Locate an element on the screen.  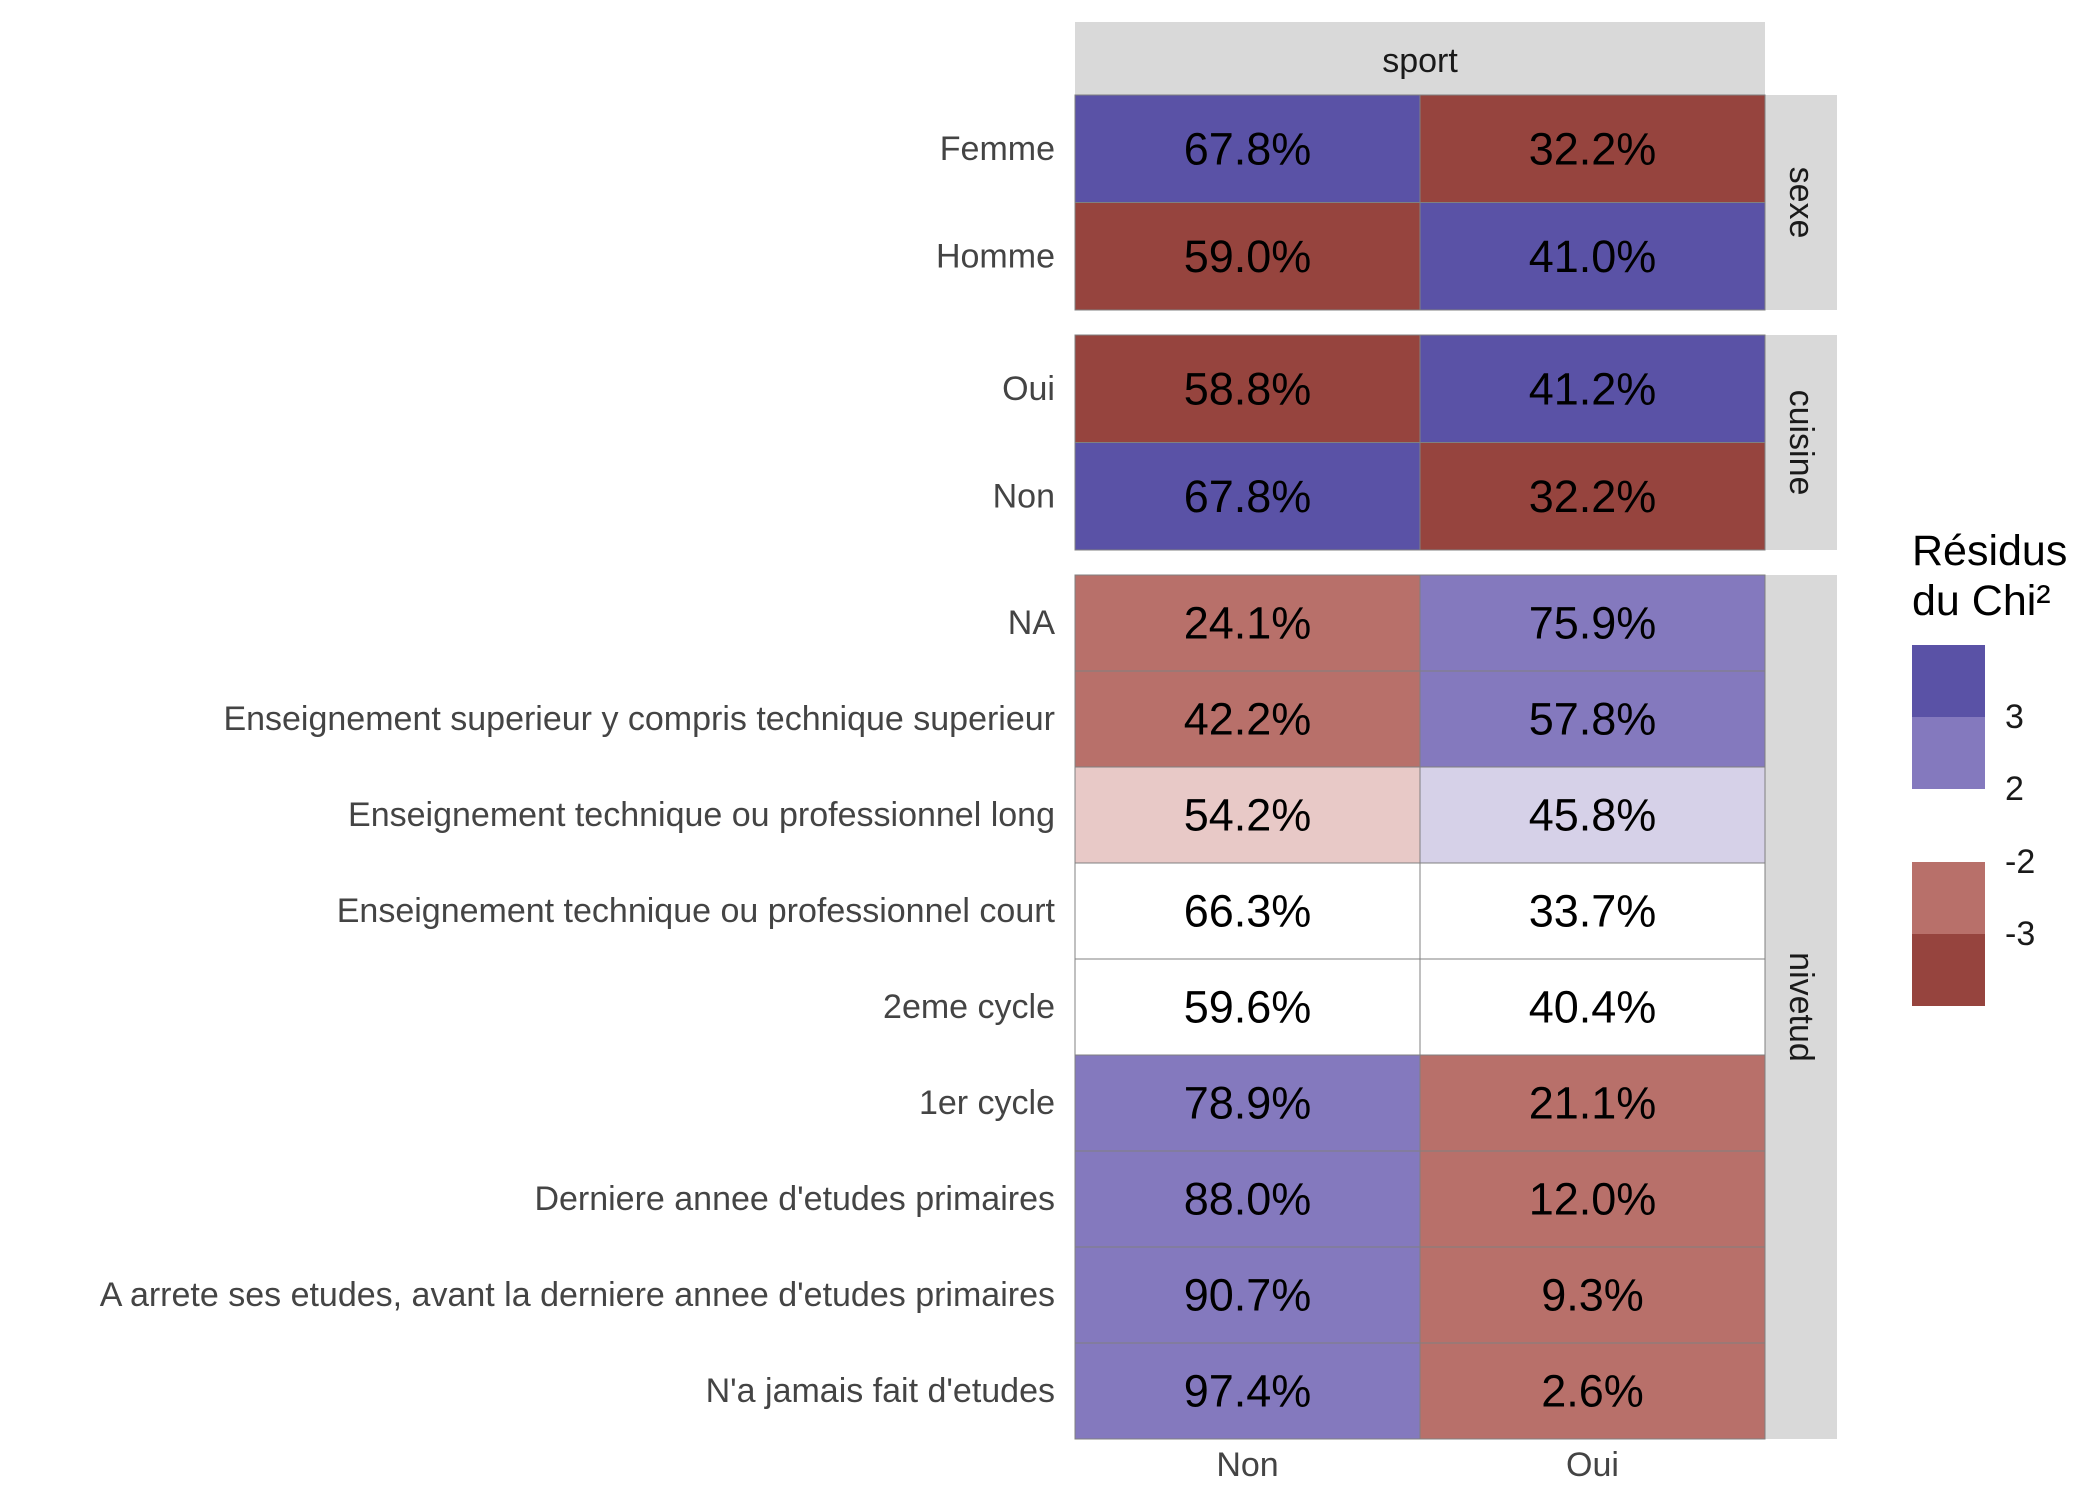
cell-value-label: 41.2% is located at coordinates (1593, 388).